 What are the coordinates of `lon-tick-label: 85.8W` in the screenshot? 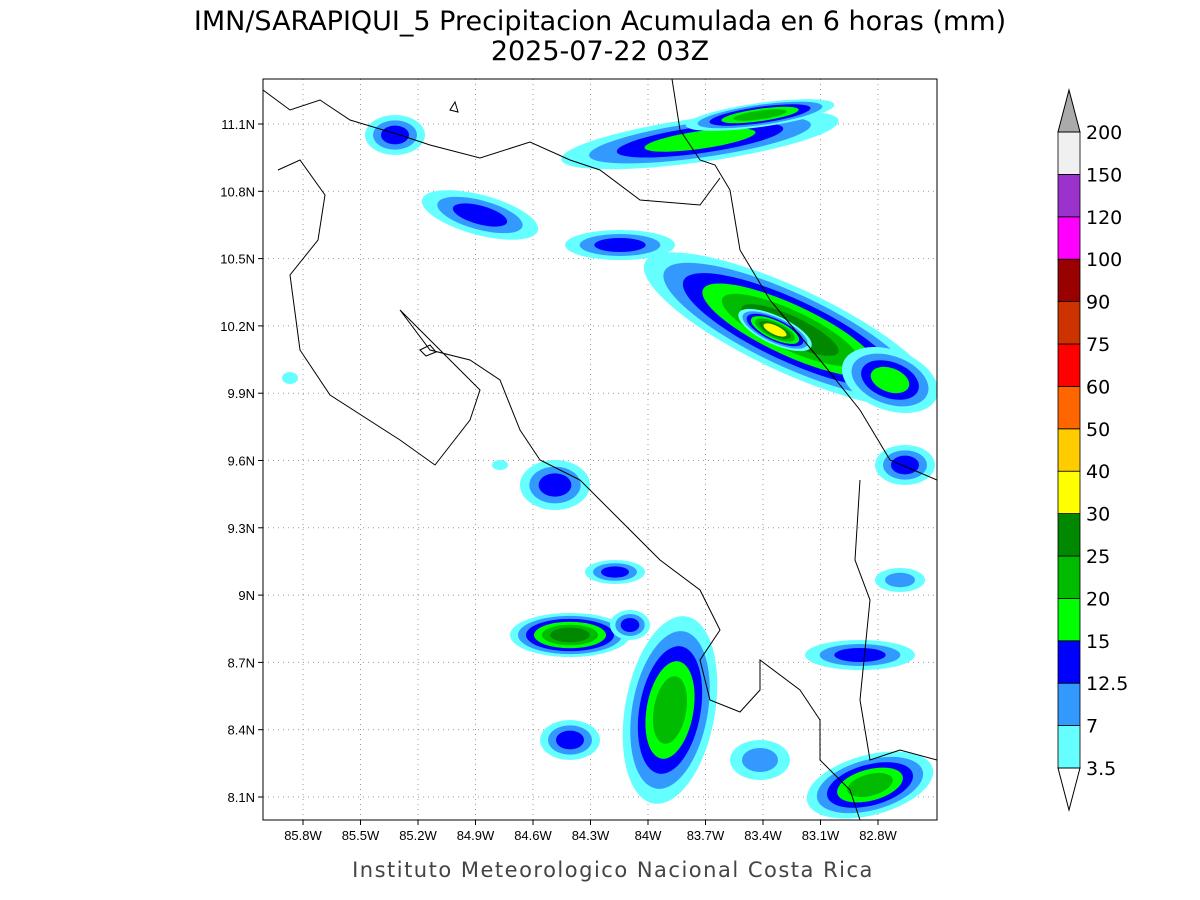 It's located at (303, 835).